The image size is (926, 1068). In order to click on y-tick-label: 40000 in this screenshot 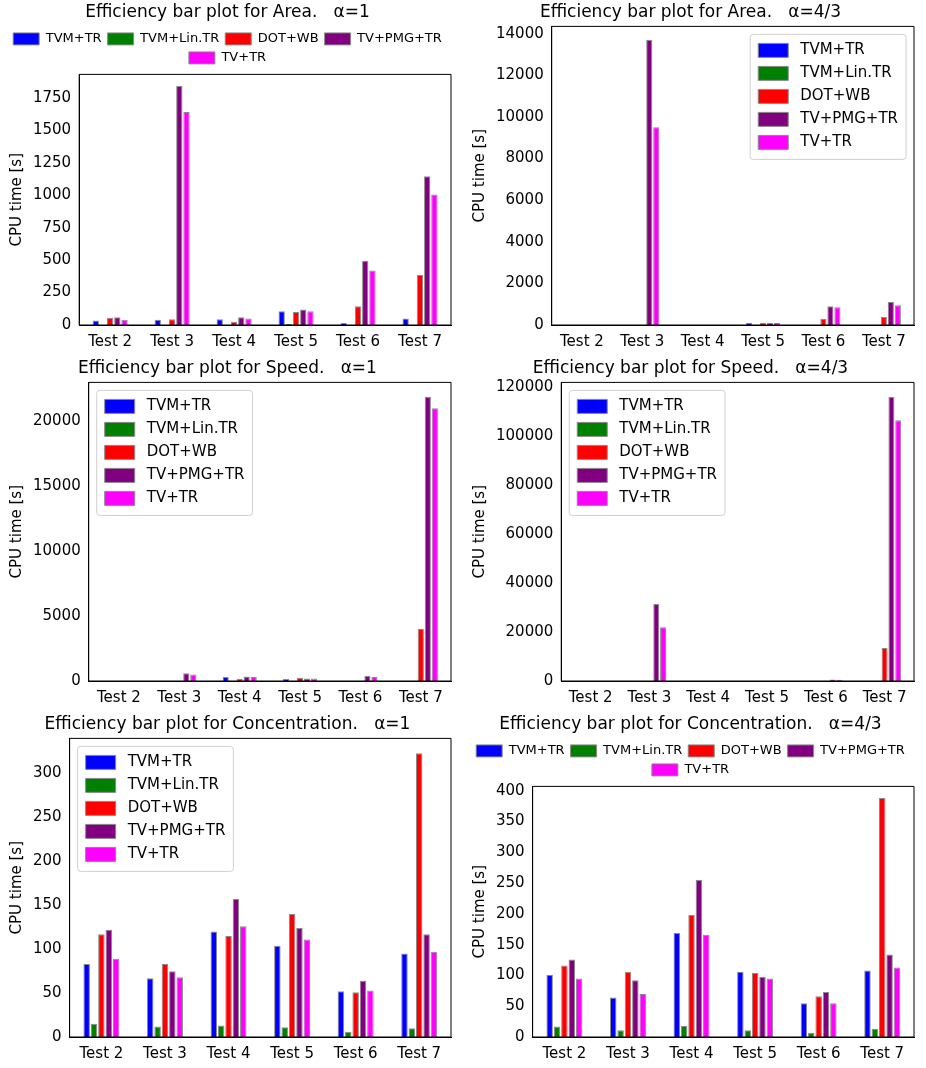, I will do `click(529, 581)`.